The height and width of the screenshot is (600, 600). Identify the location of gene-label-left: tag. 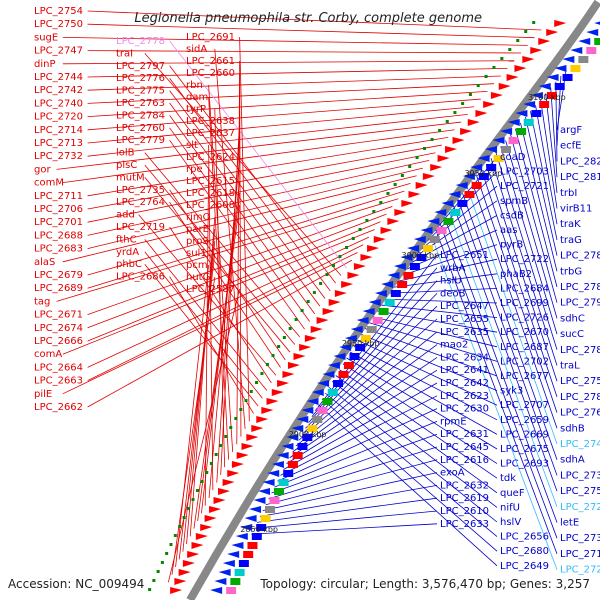
(42, 301).